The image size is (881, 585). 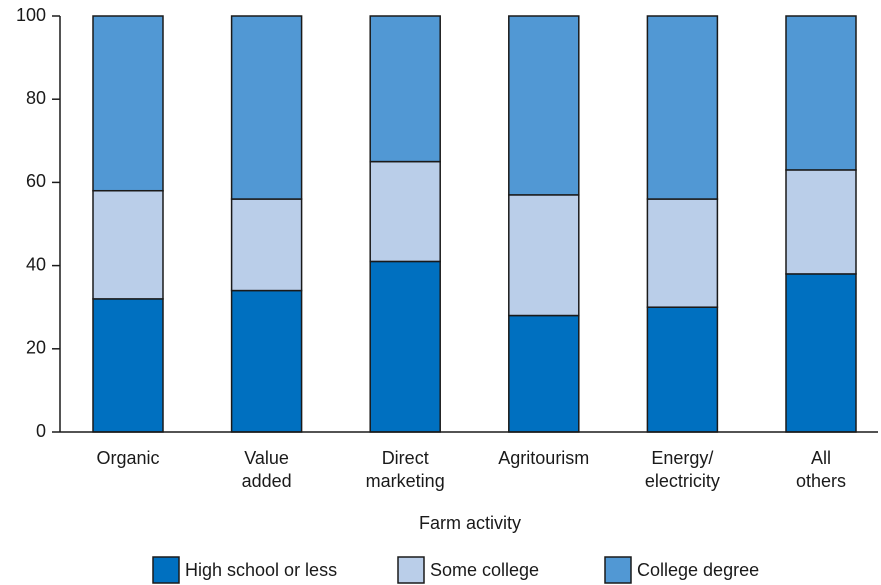 What do you see at coordinates (261, 570) in the screenshot?
I see `legend-label: High school or less` at bounding box center [261, 570].